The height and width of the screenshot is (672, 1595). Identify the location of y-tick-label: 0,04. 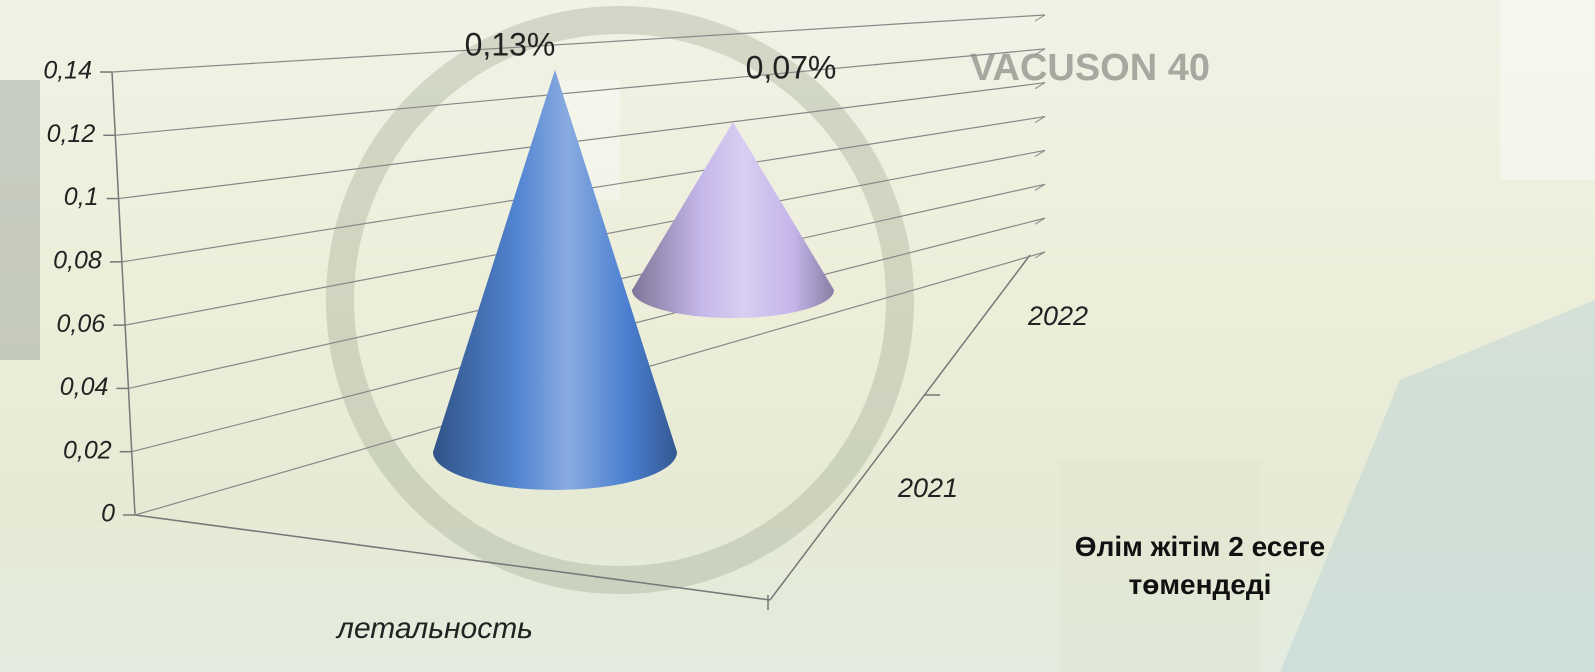
(84, 387).